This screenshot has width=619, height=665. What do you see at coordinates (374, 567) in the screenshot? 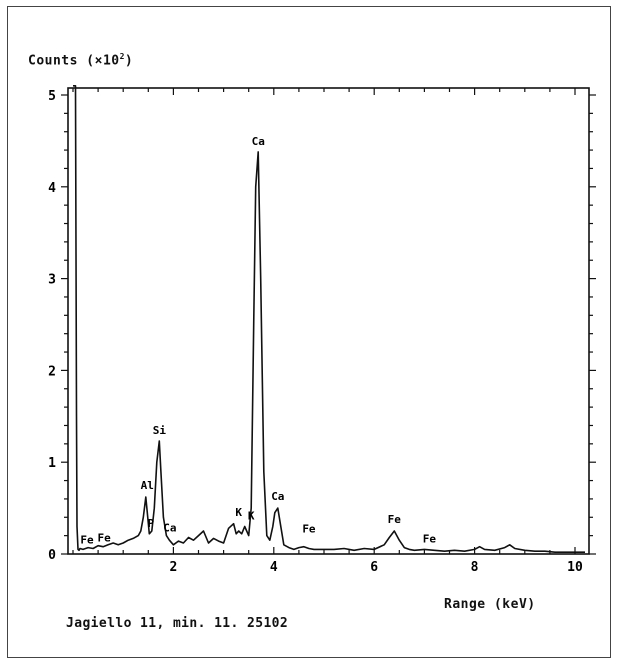
I see `x-tick-label: 6` at bounding box center [374, 567].